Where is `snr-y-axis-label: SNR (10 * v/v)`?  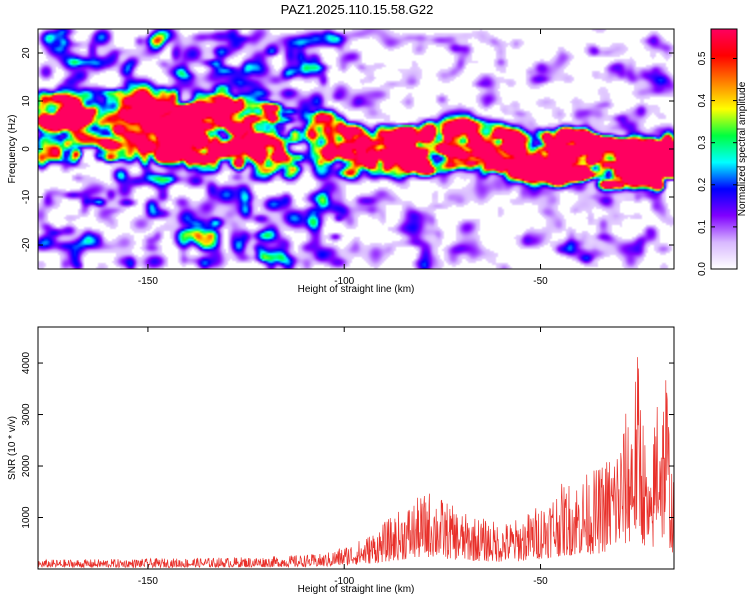 snr-y-axis-label: SNR (10 * v/v) is located at coordinates (12, 448).